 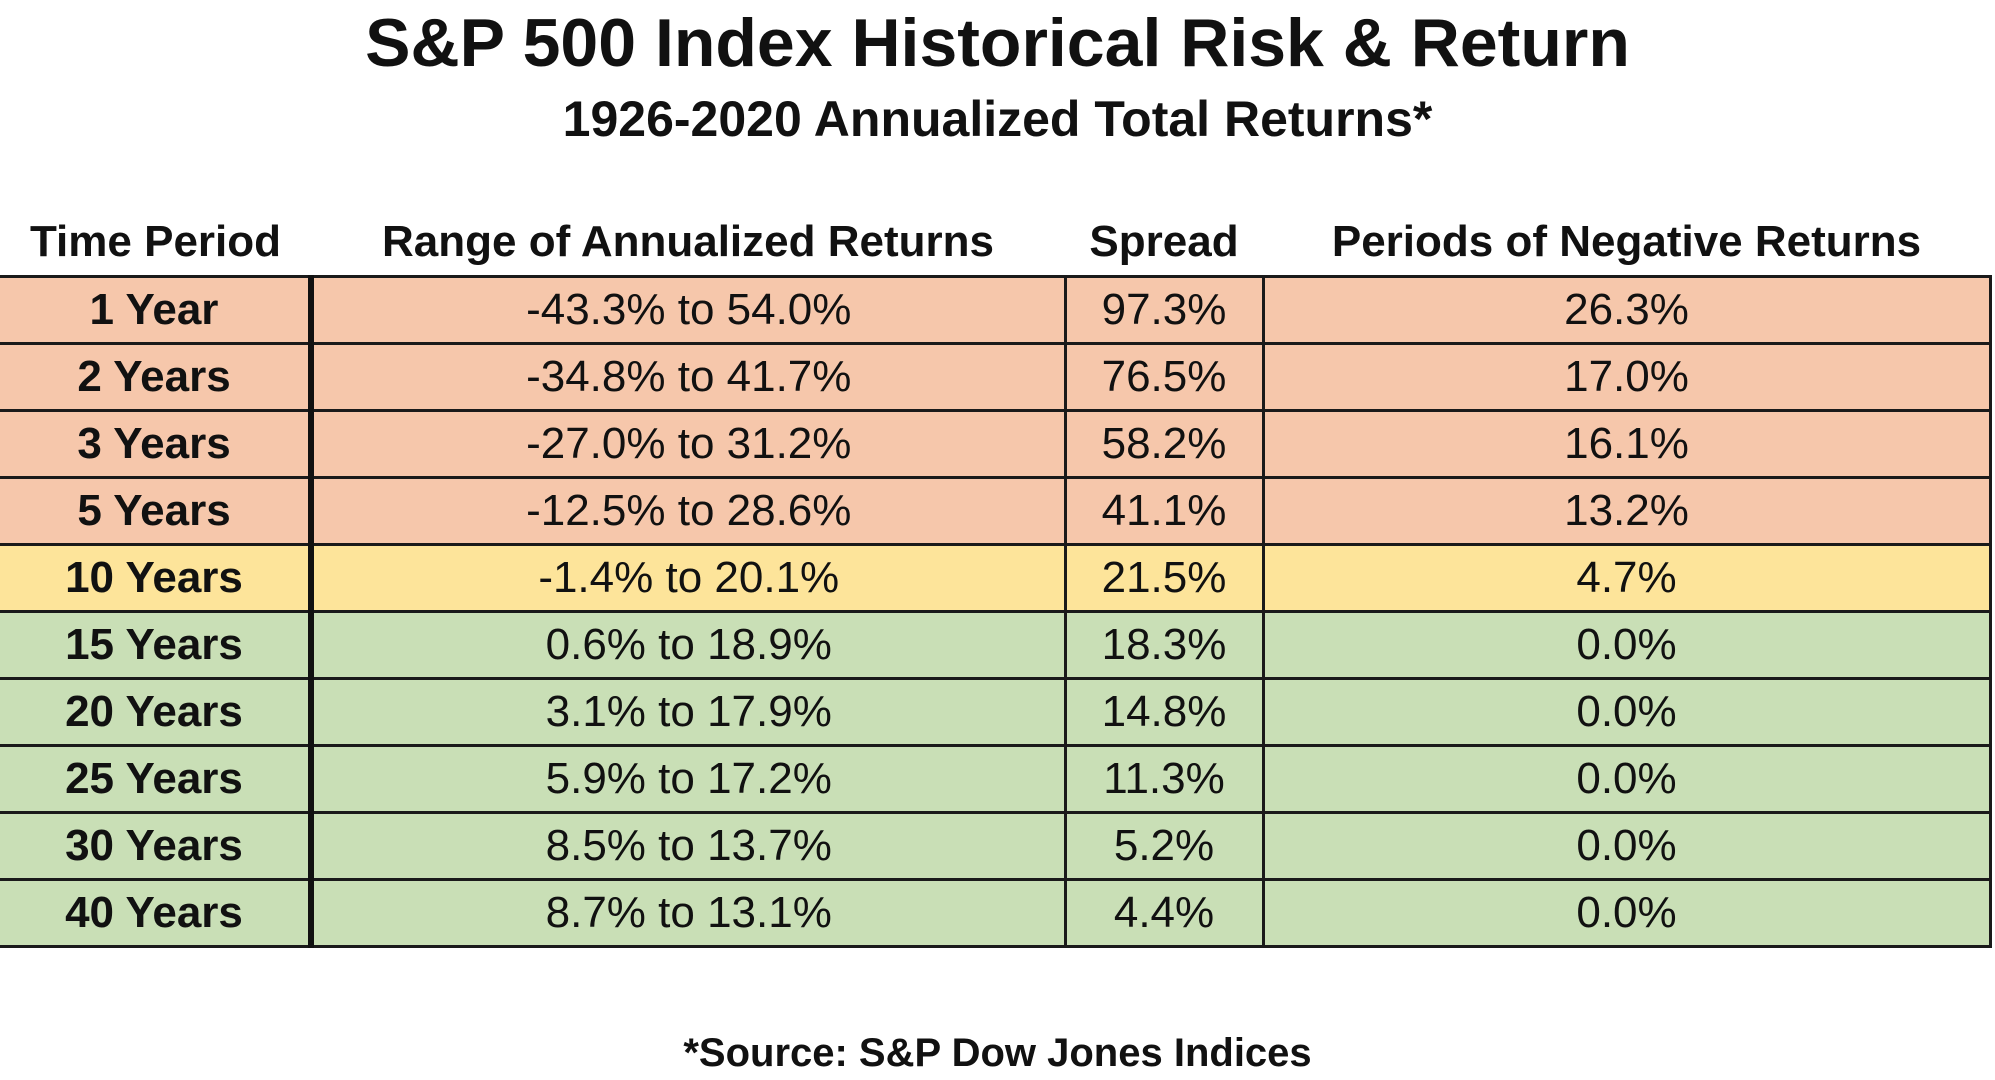 What do you see at coordinates (688, 444) in the screenshot?
I see `cell-return-range: -27.0% to 31.2%` at bounding box center [688, 444].